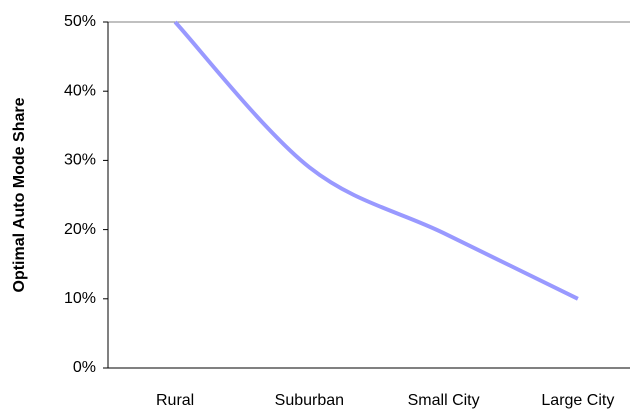 This screenshot has height=411, width=638. Describe the element at coordinates (444, 400) in the screenshot. I see `x-tick-label: Small City` at that location.